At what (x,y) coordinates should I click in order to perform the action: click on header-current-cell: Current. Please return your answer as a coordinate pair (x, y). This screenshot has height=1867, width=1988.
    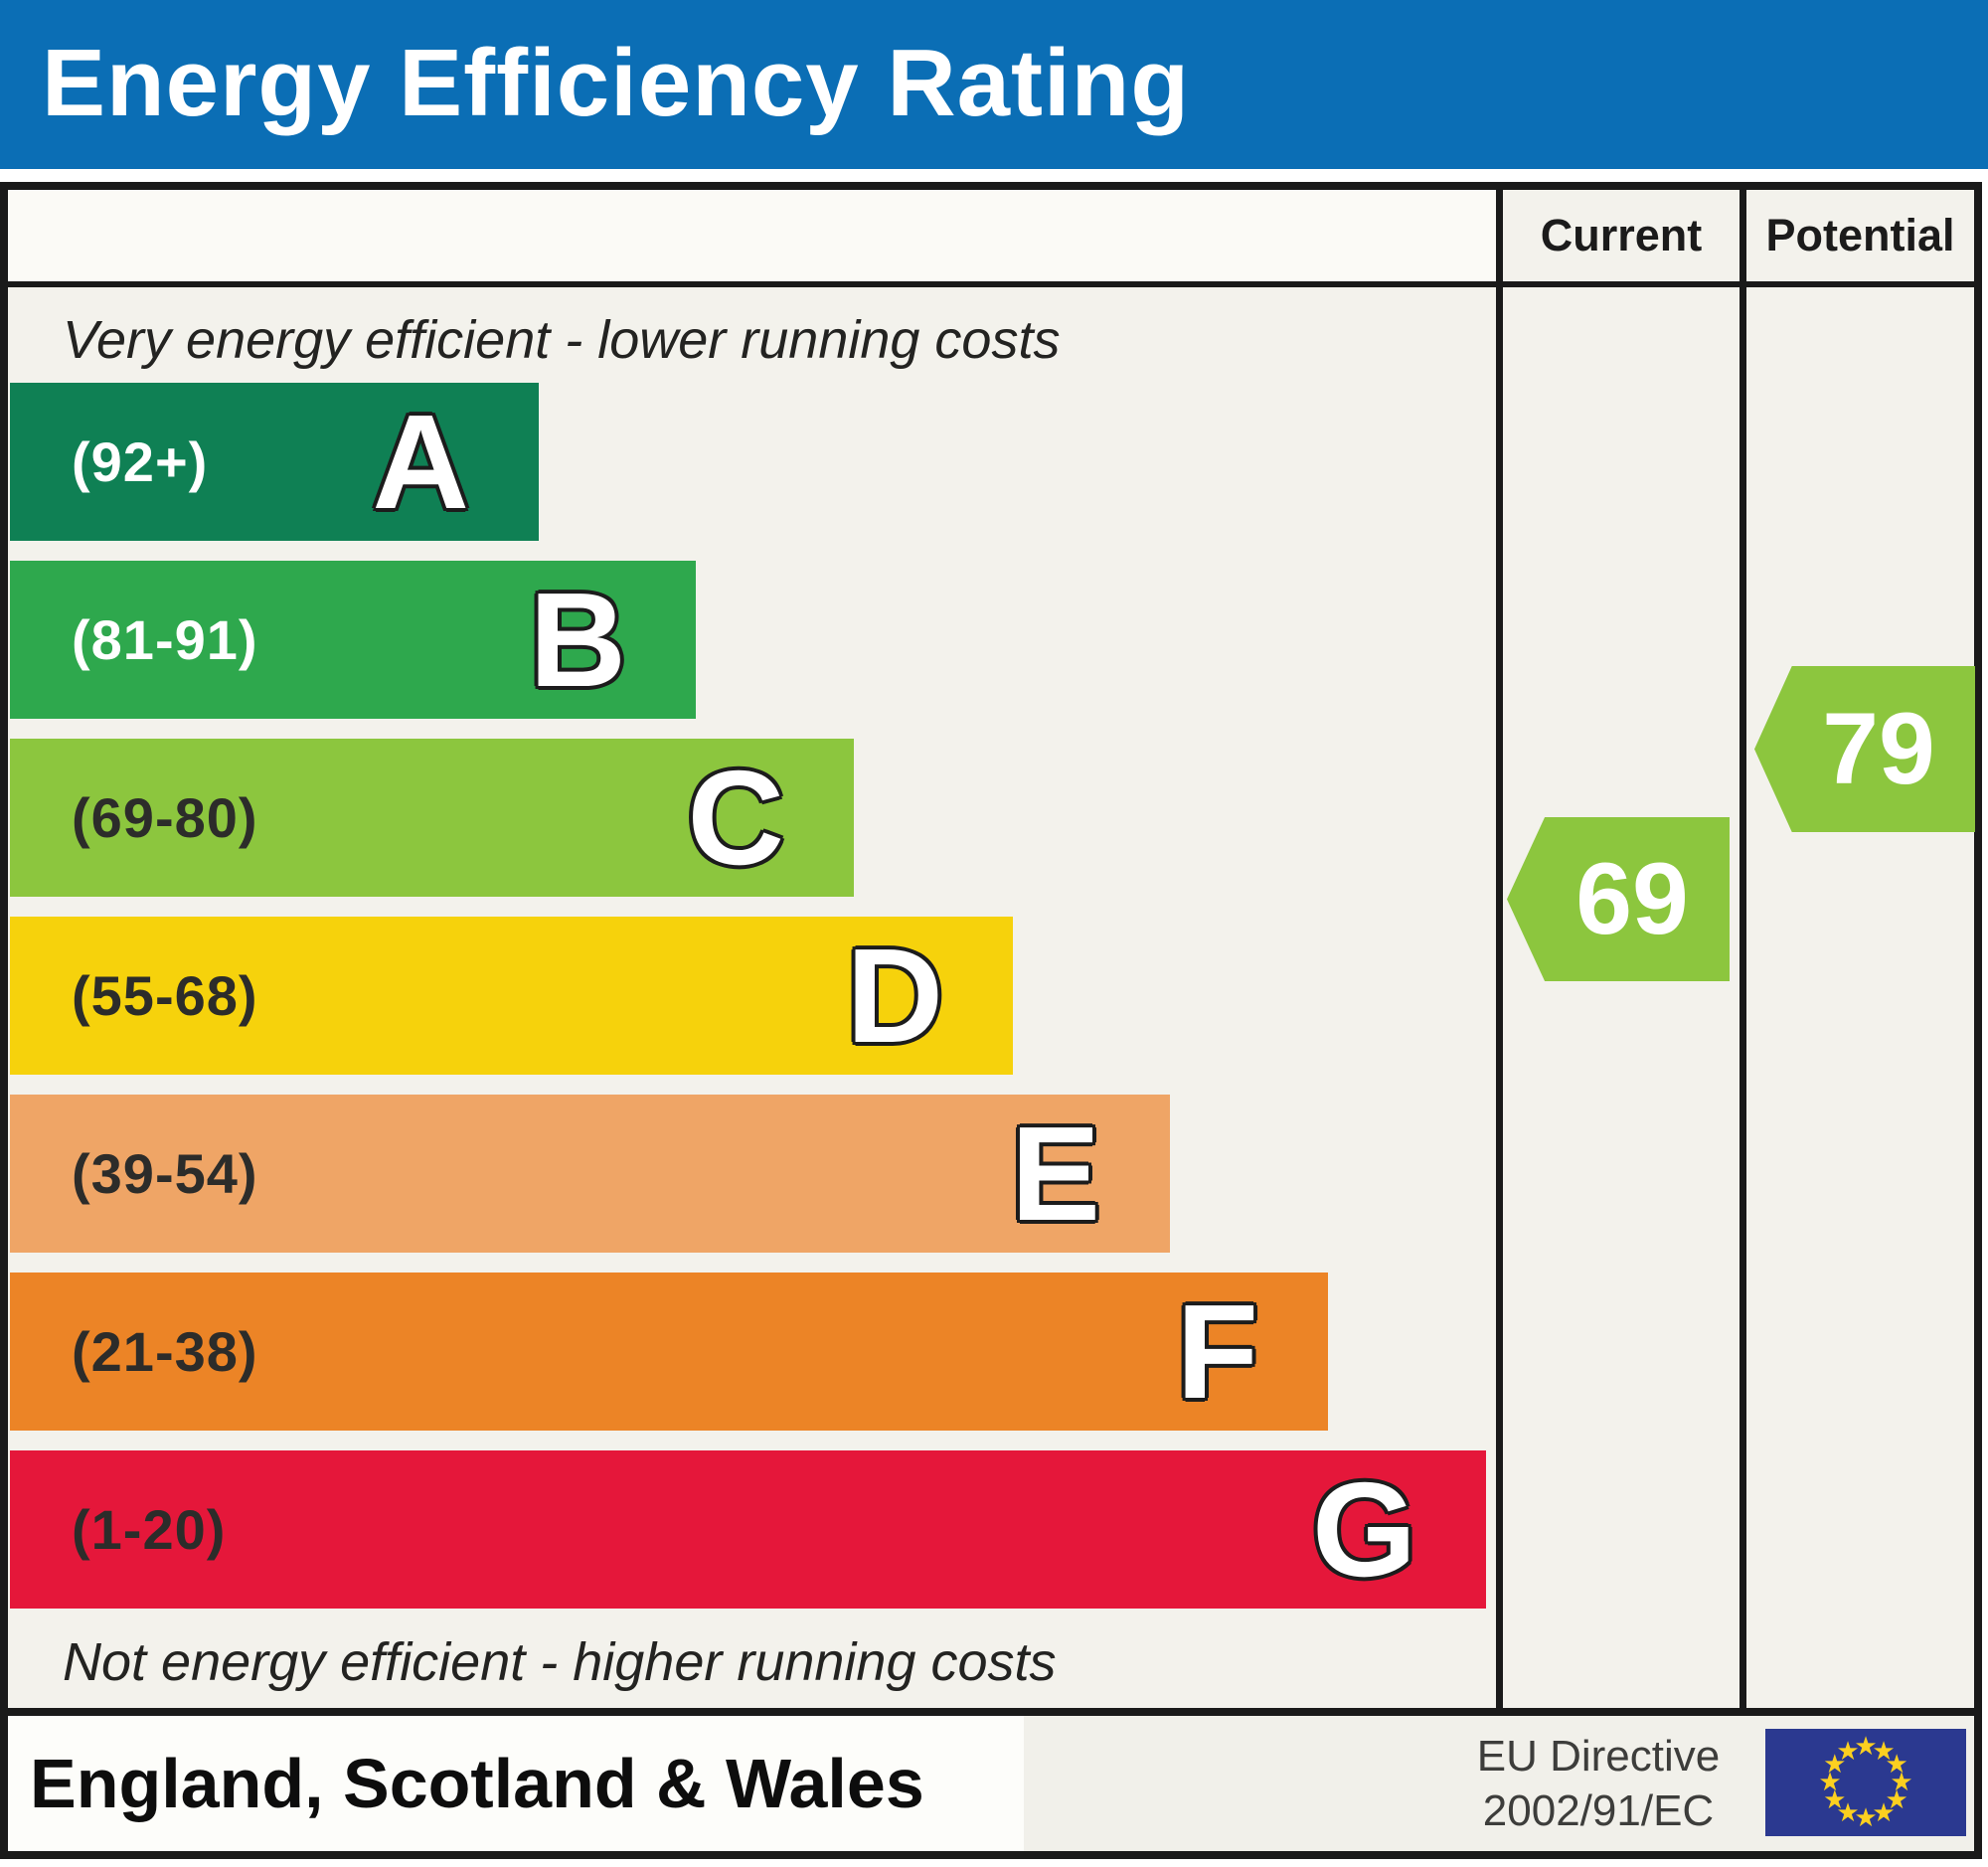
    Looking at the image, I should click on (1621, 235).